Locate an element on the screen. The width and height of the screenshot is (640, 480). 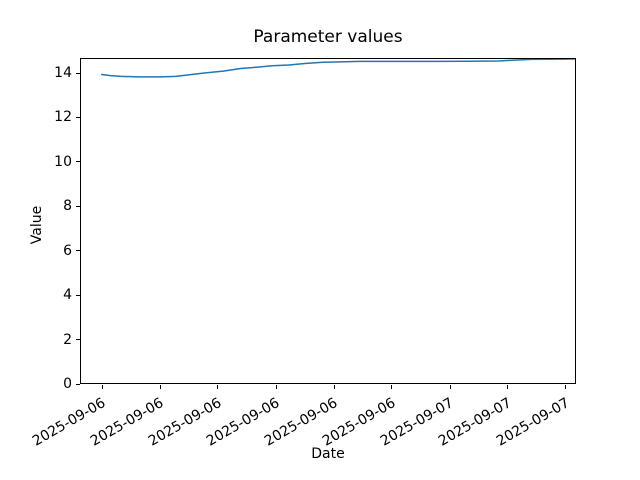
chart-title: Parameter values is located at coordinates (328, 37).